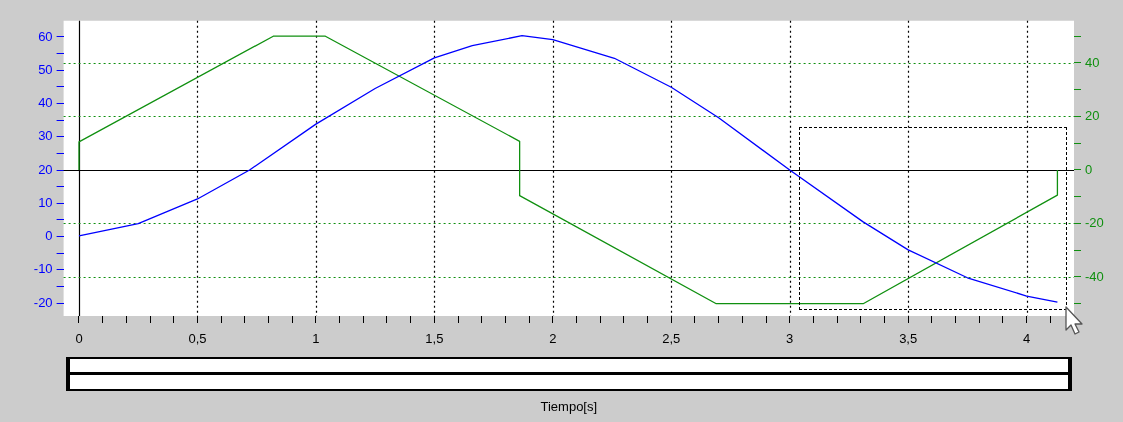  I want to click on x-tick-label: 2, so click(553, 339).